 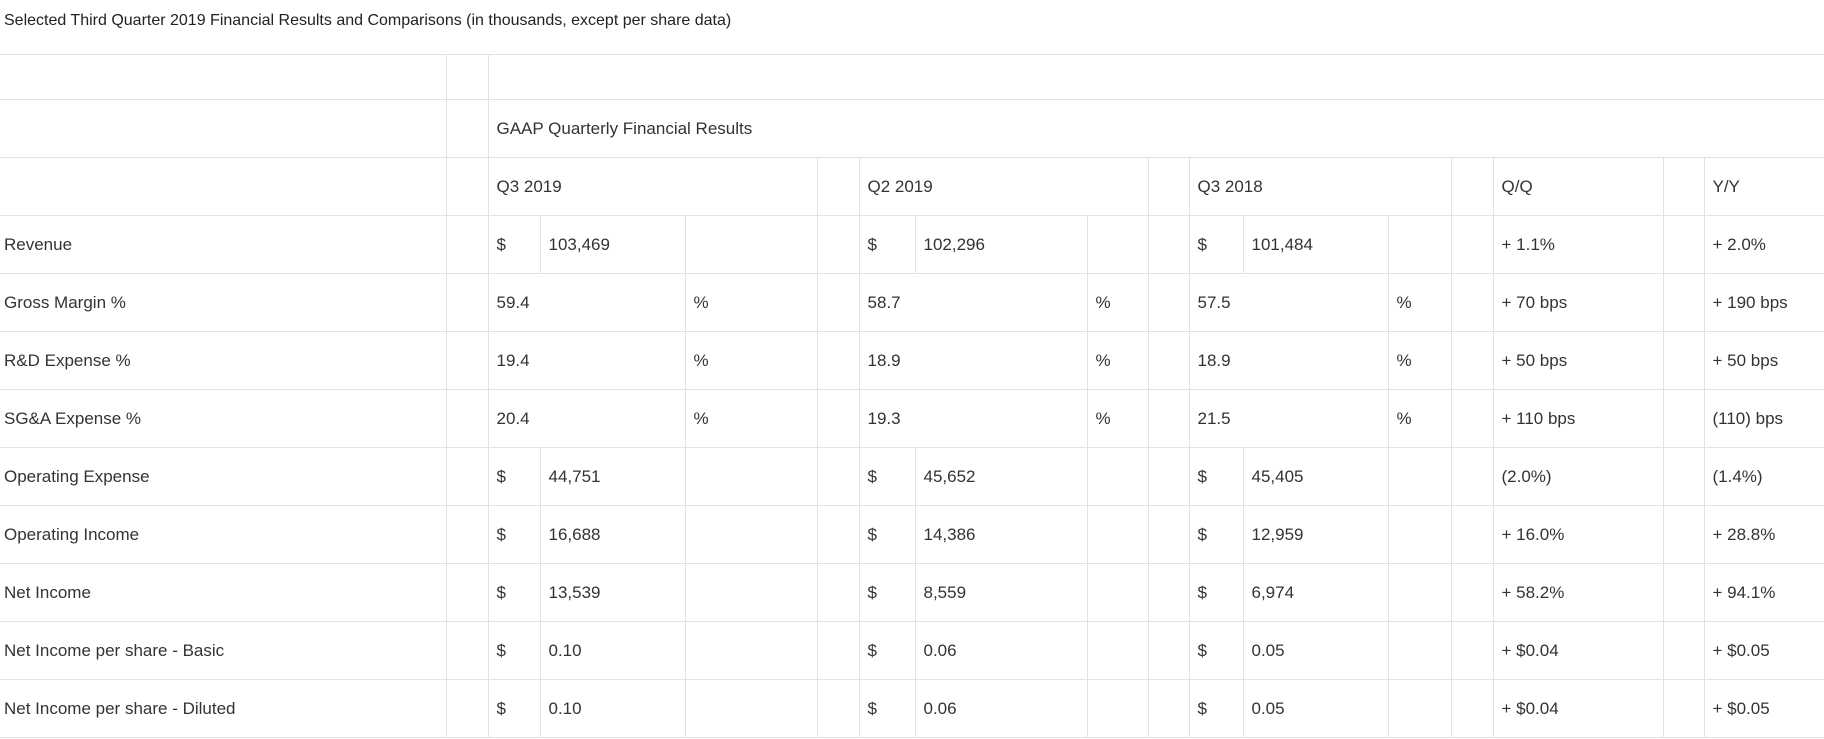 I want to click on value-q3-2019: 19.4, so click(x=586, y=360).